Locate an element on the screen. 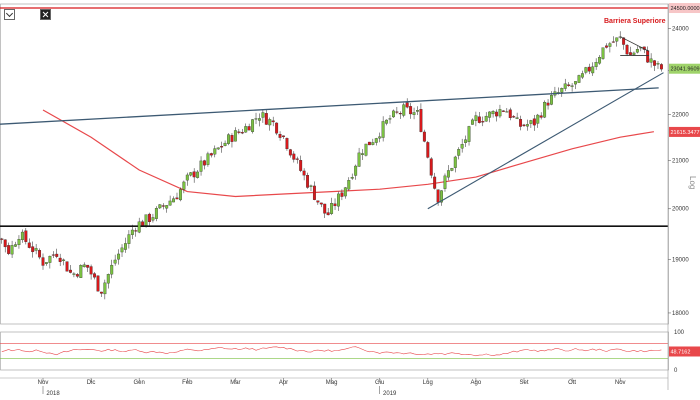  y-tick-label: 18000 is located at coordinates (680, 314).